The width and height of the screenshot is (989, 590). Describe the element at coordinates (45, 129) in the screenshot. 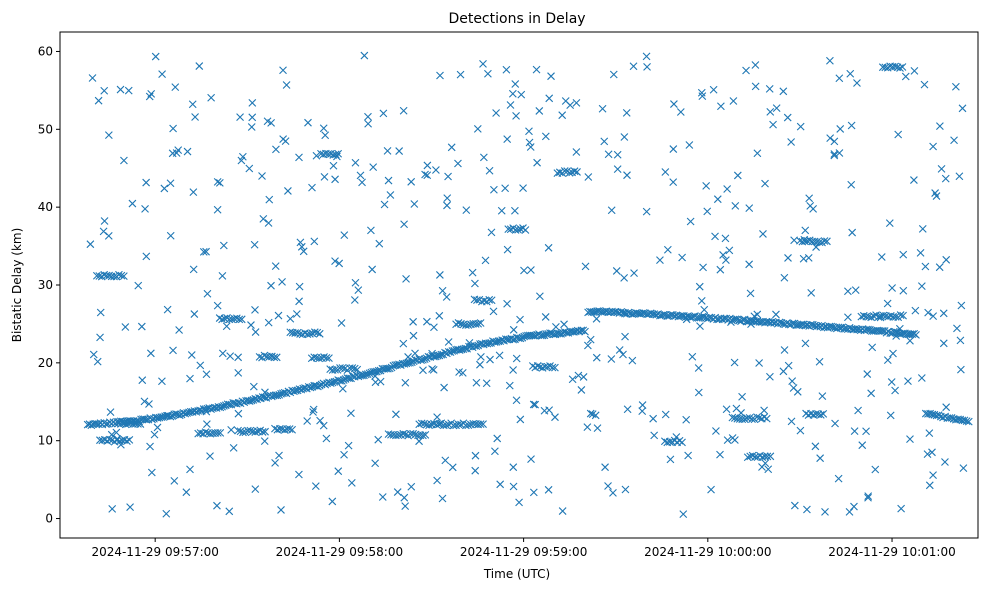

I see `y-tick-label: 50` at that location.